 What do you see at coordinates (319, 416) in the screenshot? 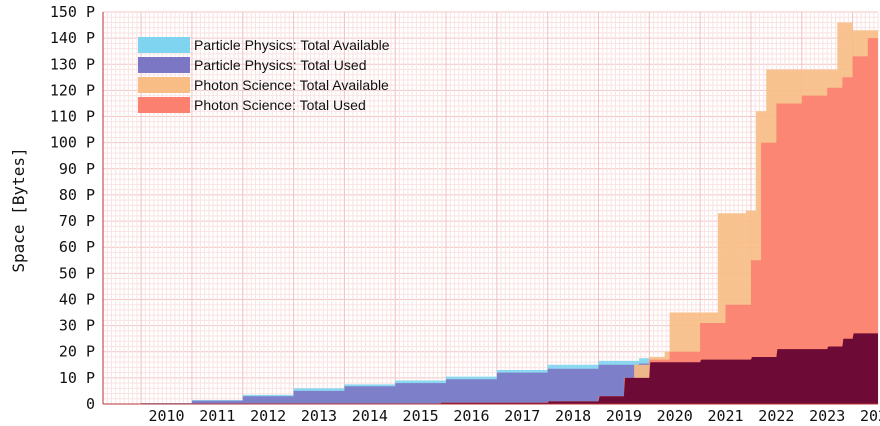
I see `x-tick-label: 2013` at bounding box center [319, 416].